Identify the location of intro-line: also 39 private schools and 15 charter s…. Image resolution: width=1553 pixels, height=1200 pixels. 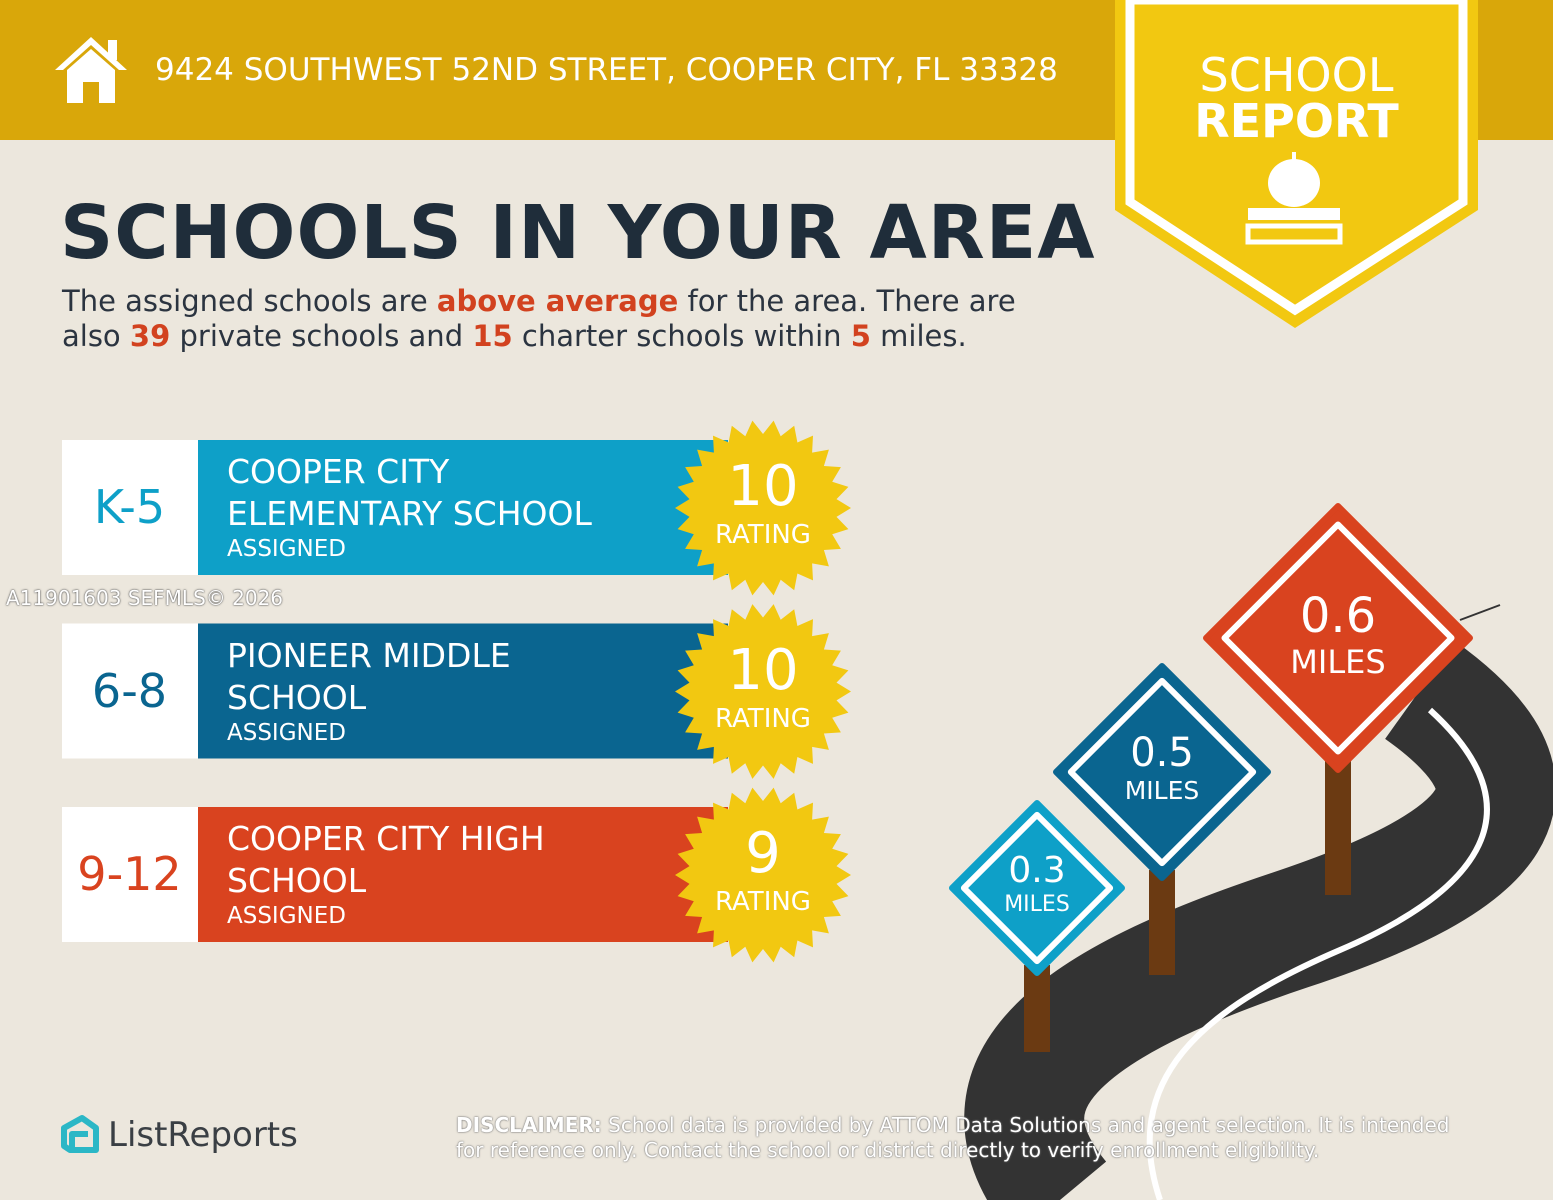
(514, 336).